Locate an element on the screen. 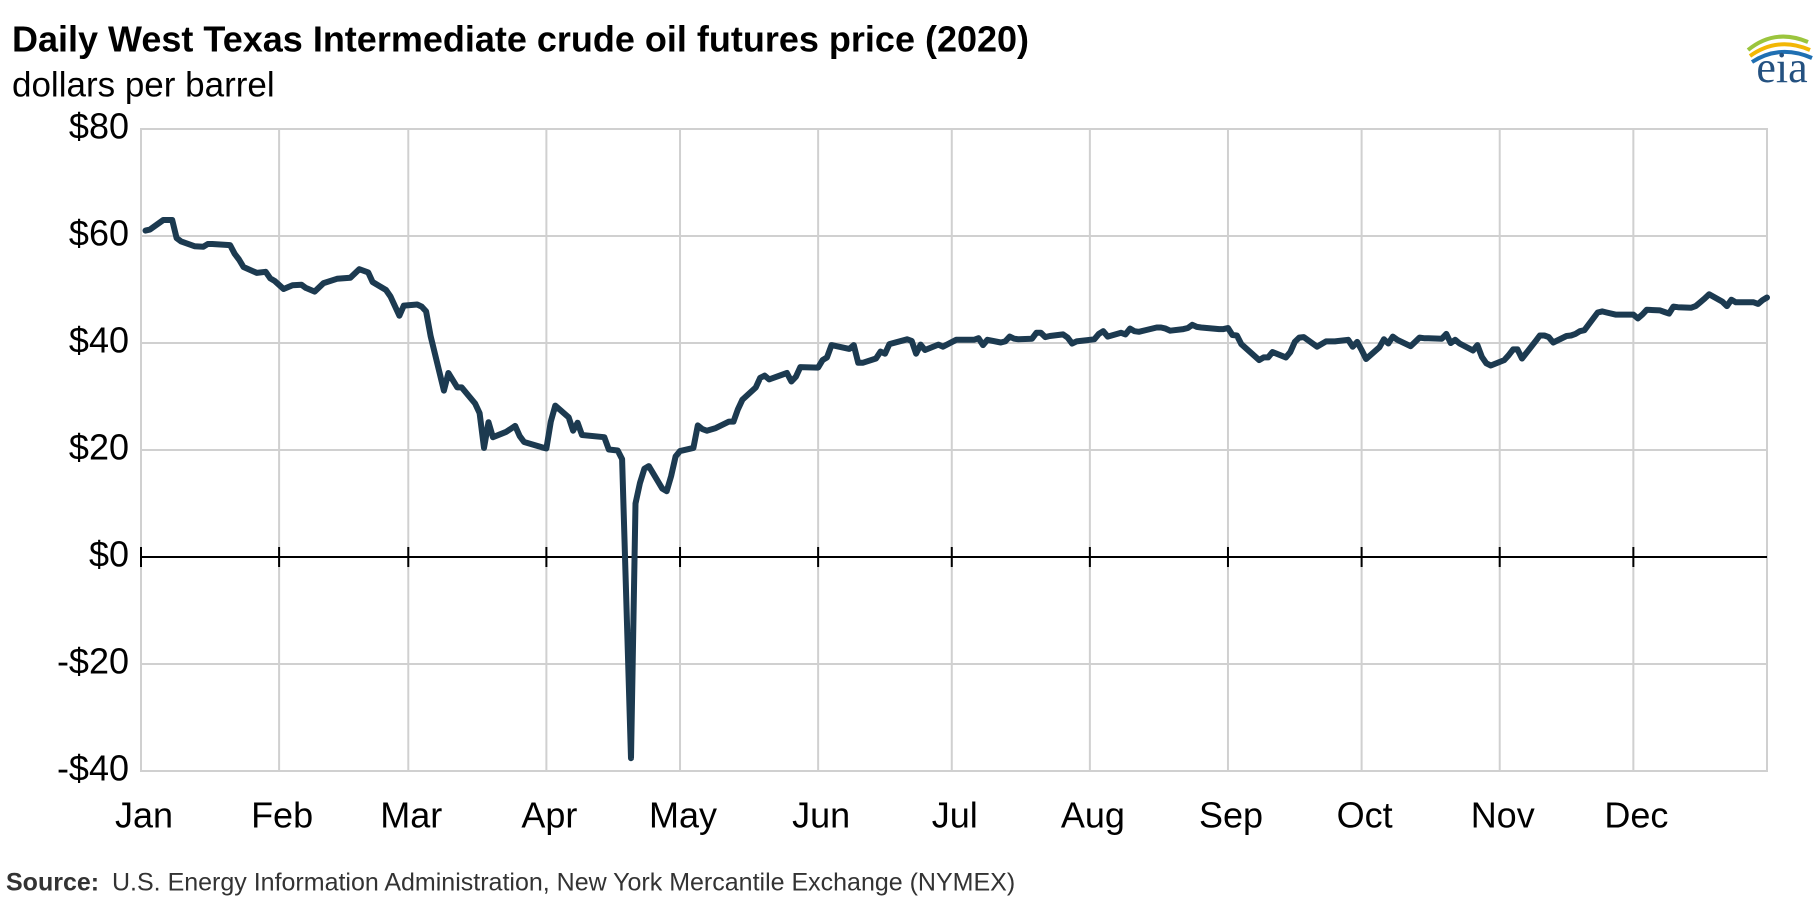 This screenshot has width=1816, height=902. x-tick-label: Mar is located at coordinates (411, 815).